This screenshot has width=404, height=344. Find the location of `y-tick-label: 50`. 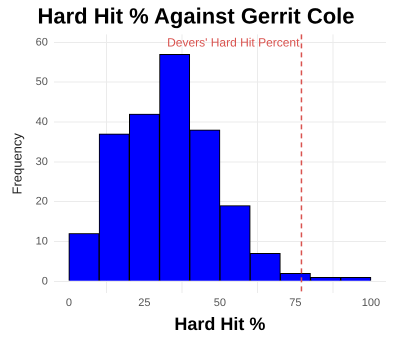

y-tick-label: 50 is located at coordinates (42, 82).